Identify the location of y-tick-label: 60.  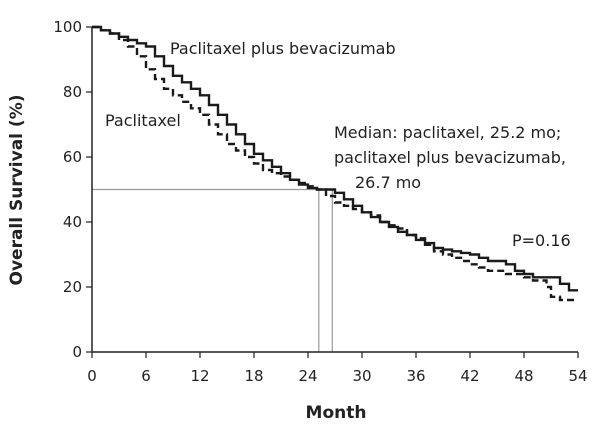
(72, 157).